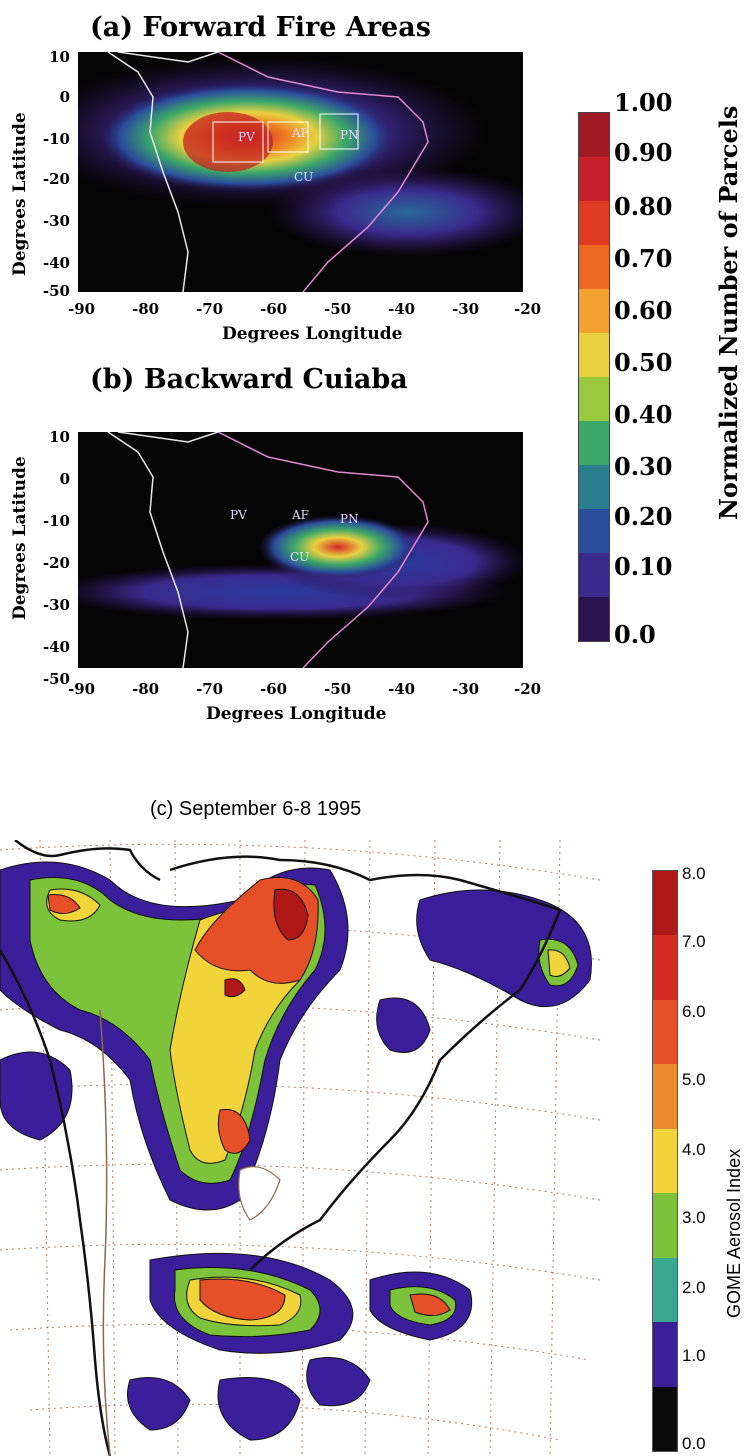 The width and height of the screenshot is (754, 1456). I want to click on cb-tick: 0.80, so click(643, 206).